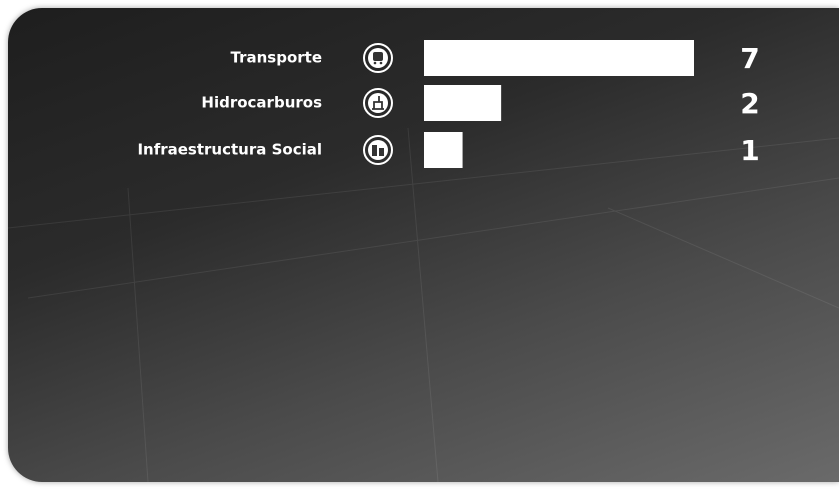 The height and width of the screenshot is (489, 839). What do you see at coordinates (749, 103) in the screenshot?
I see `value-label: 2` at bounding box center [749, 103].